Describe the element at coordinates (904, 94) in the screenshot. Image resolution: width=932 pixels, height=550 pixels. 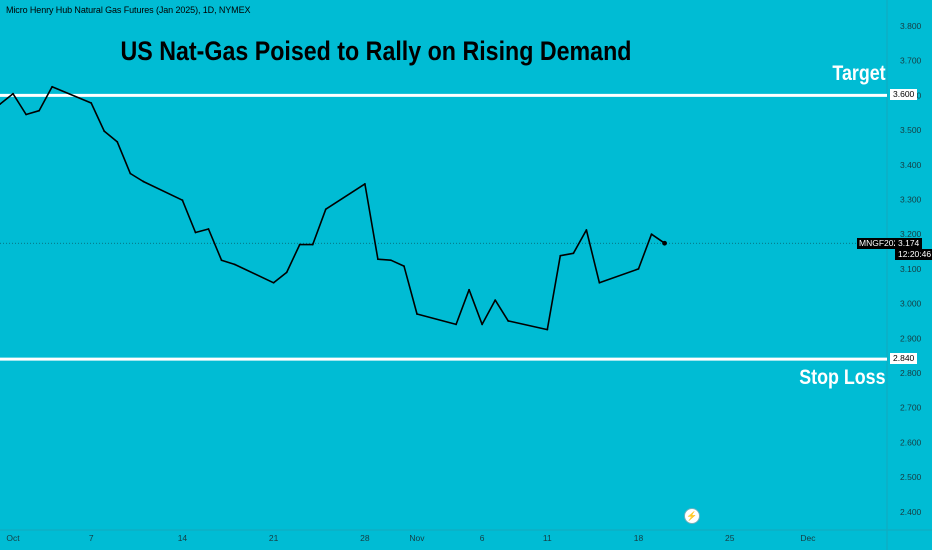
I see `target-price-badge: 3.600` at that location.